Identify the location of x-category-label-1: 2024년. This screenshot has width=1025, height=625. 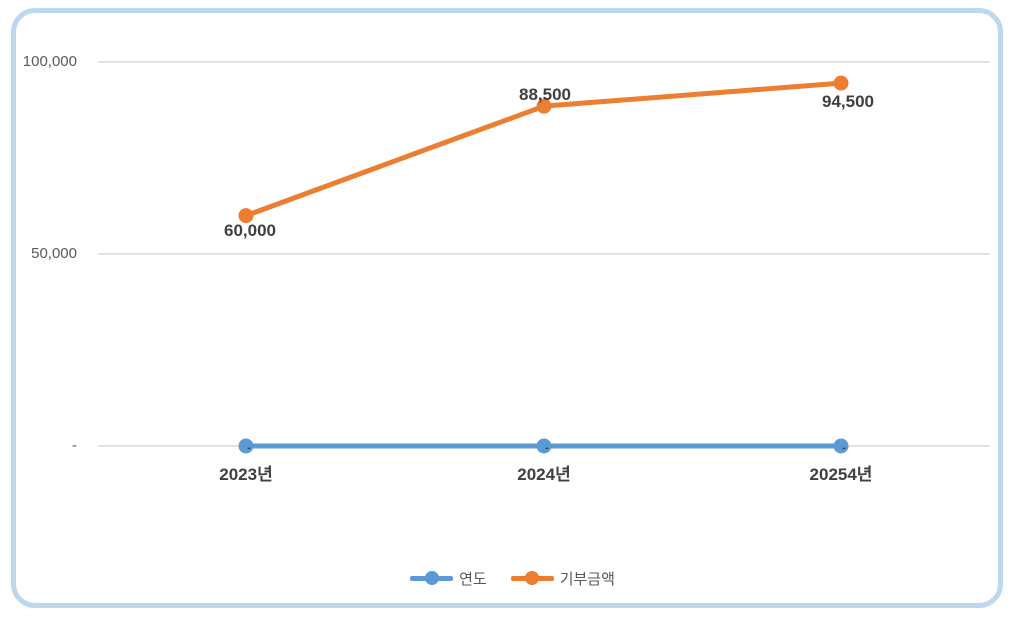
(544, 474).